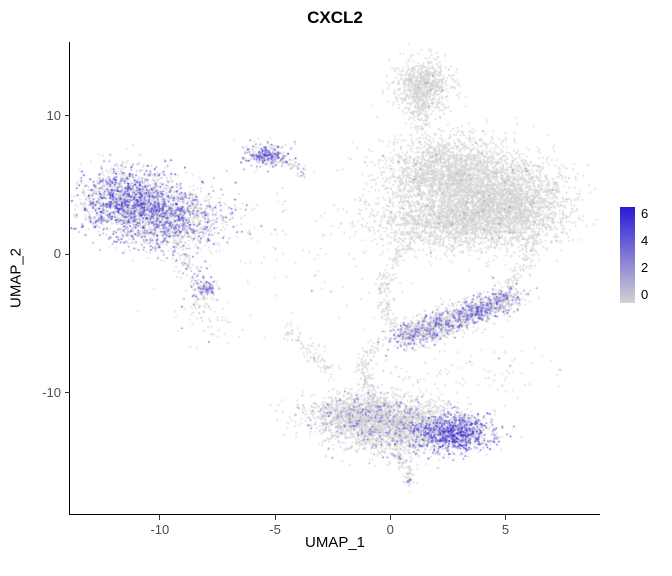  Describe the element at coordinates (645, 294) in the screenshot. I see `legend-tick-label: 0` at that location.